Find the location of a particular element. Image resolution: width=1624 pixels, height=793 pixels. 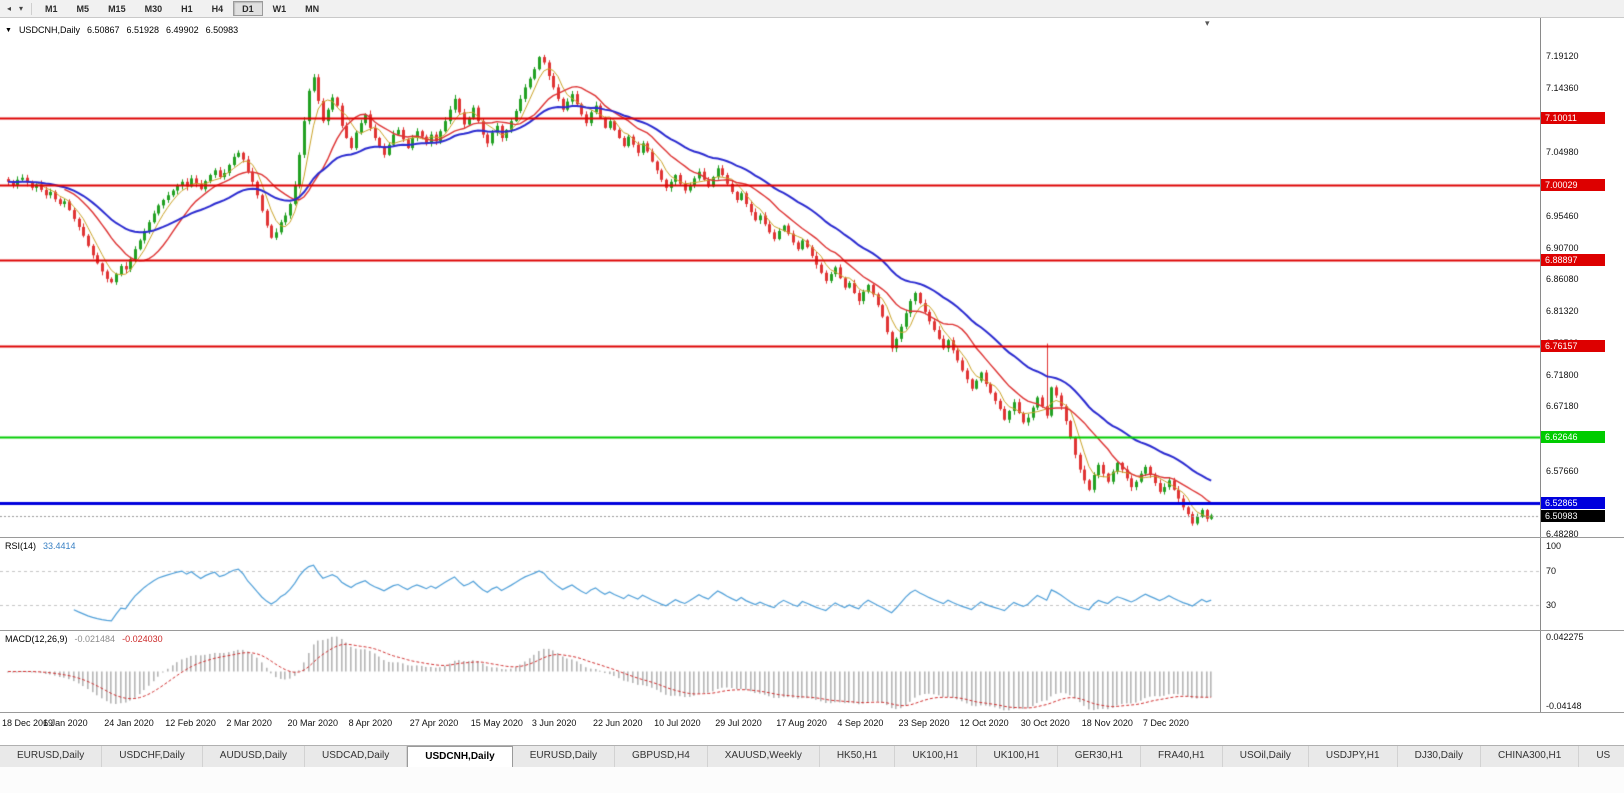

timeframe-button-h1: H1 is located at coordinates (187, 9).